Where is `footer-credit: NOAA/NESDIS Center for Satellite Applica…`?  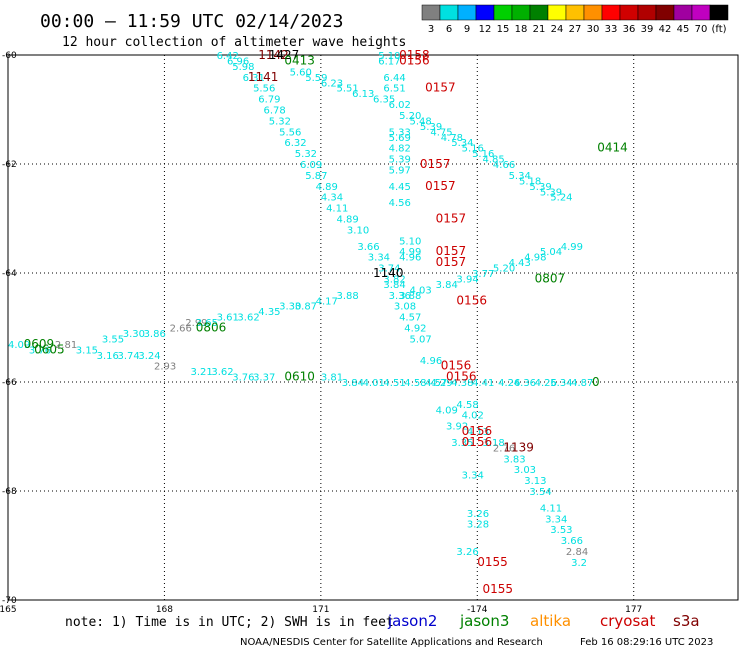
footer-credit: NOAA/NESDIS Center for Satellite Applica… is located at coordinates (391, 642).